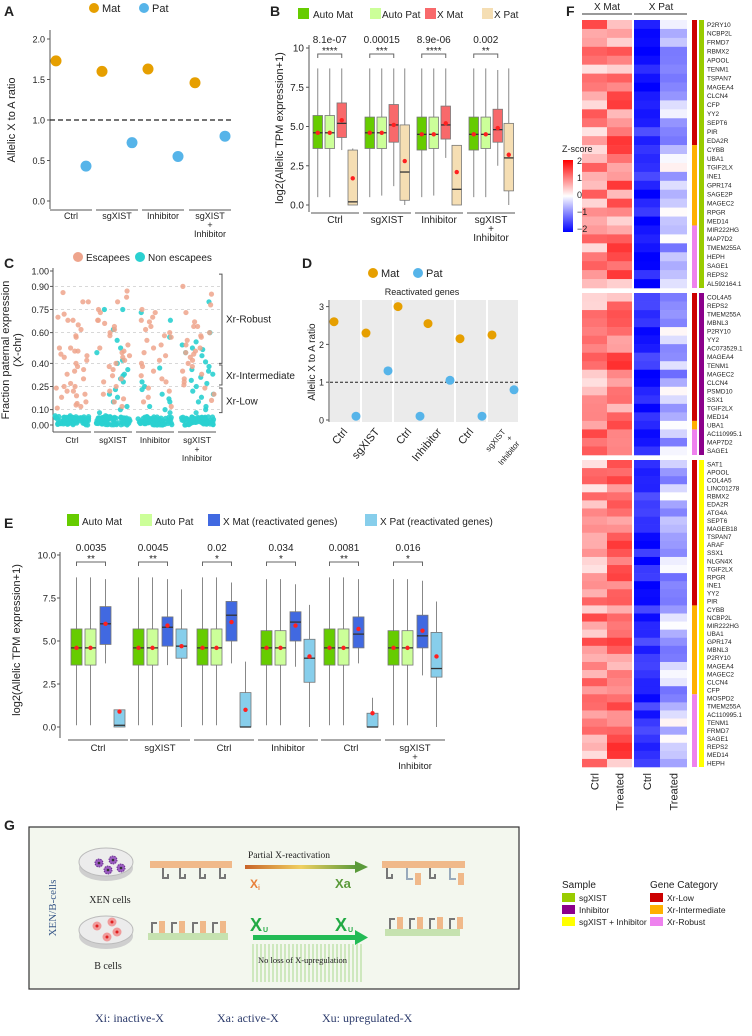 The height and width of the screenshot is (1036, 752). I want to click on gene-label: TENM1, so click(718, 366).